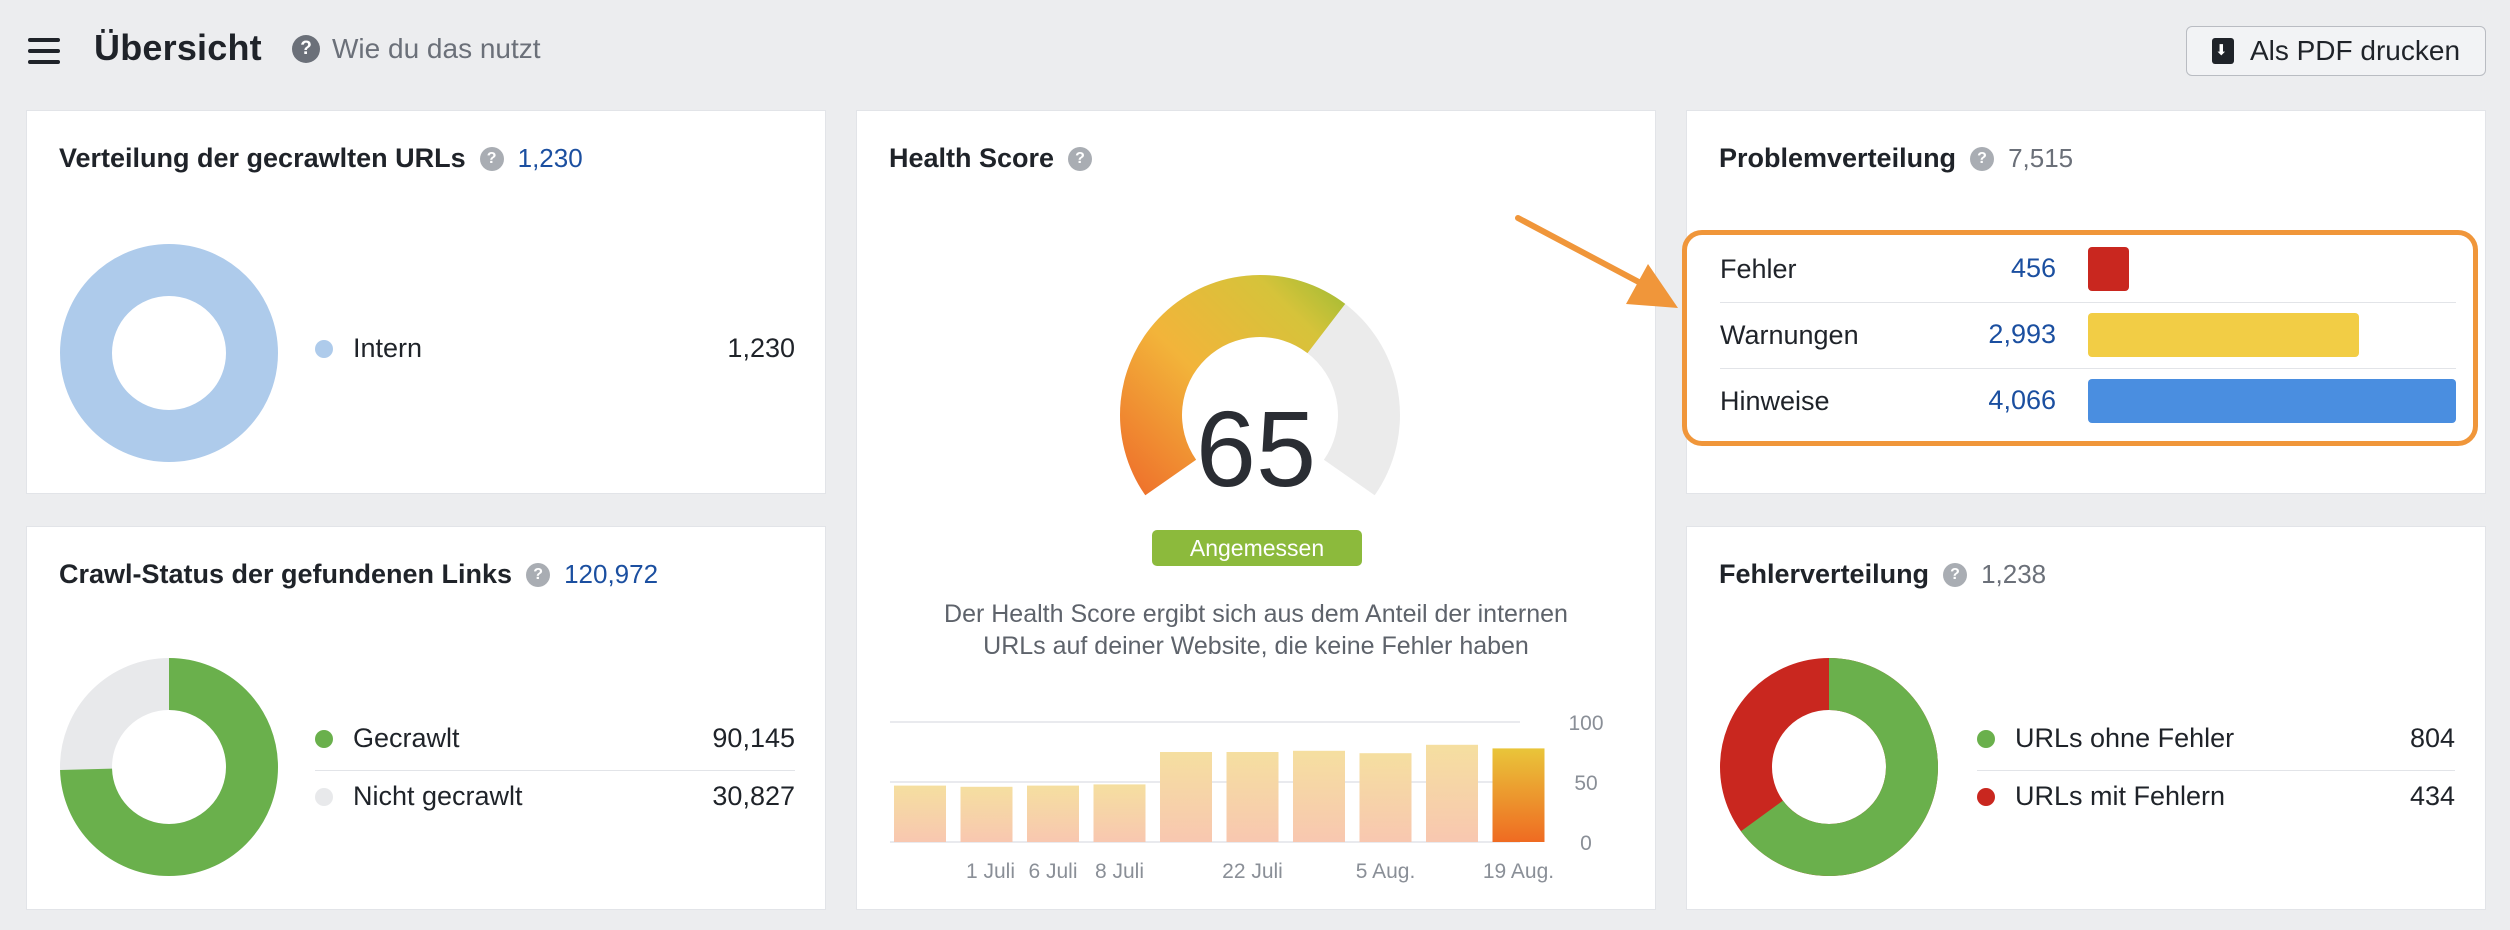 The image size is (2510, 930). Describe the element at coordinates (2432, 796) in the screenshot. I see `legend-value: 434` at that location.